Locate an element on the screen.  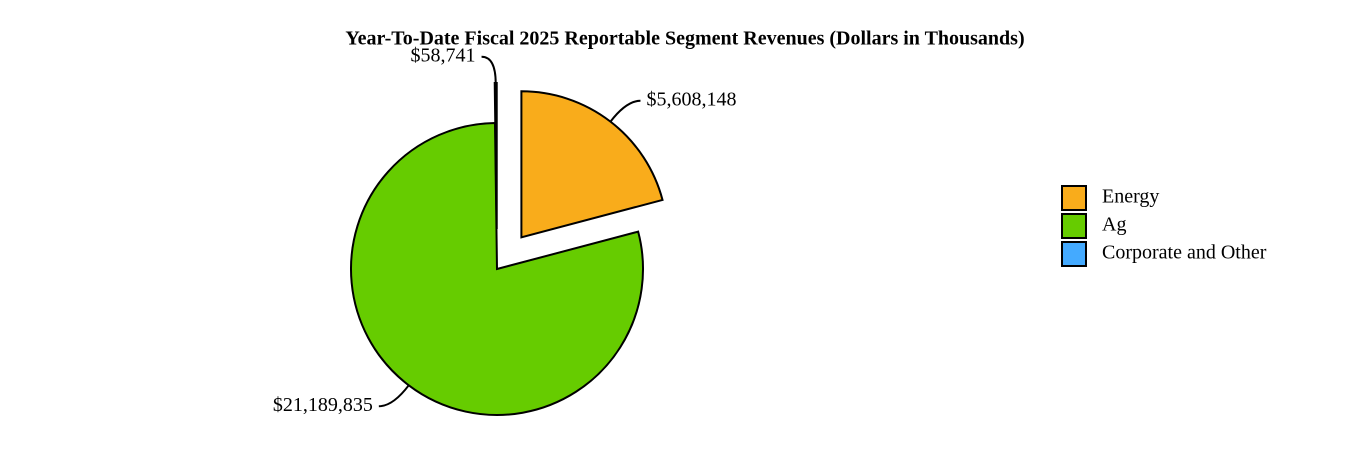
legend-label: Energy is located at coordinates (1130, 197).